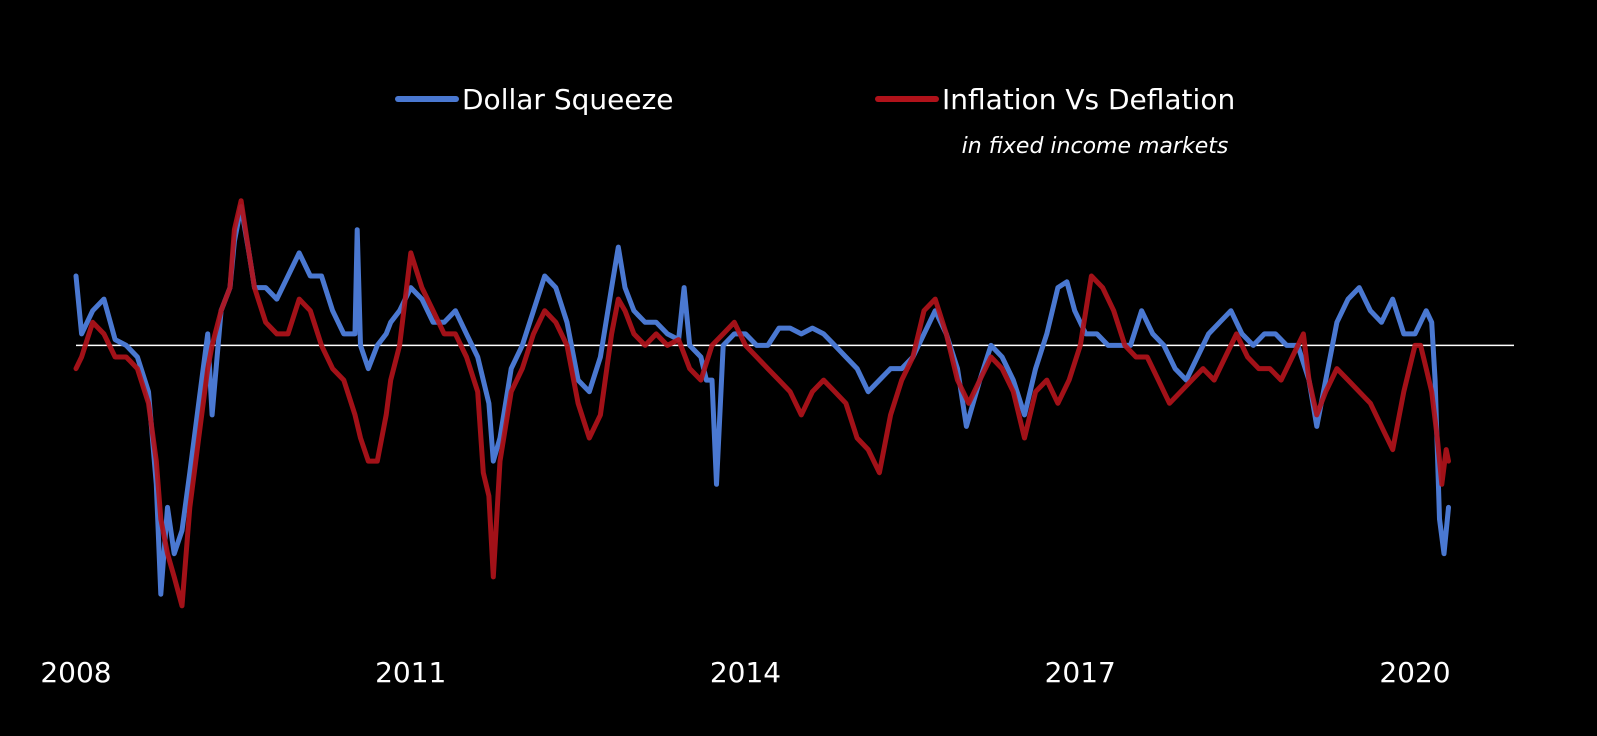 The image size is (1597, 736). Describe the element at coordinates (1088, 99) in the screenshot. I see `legend-label-inflation-vs-deflation: Inflation Vs Deflation` at that location.